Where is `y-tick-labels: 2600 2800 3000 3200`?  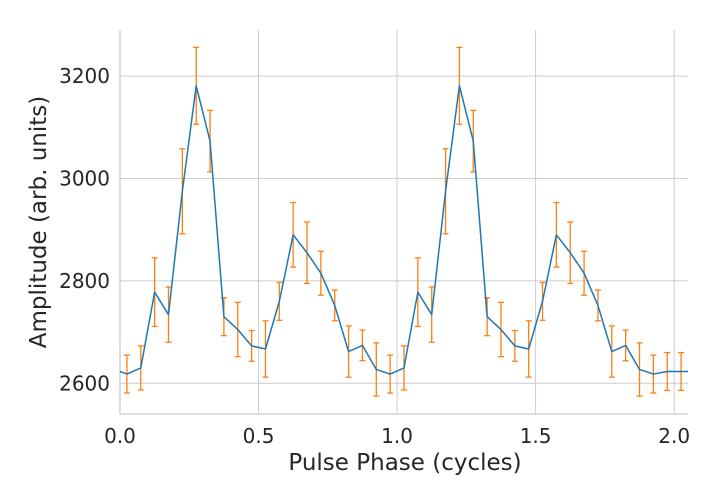
y-tick-labels: 2600 2800 3000 3200 is located at coordinates (84, 229).